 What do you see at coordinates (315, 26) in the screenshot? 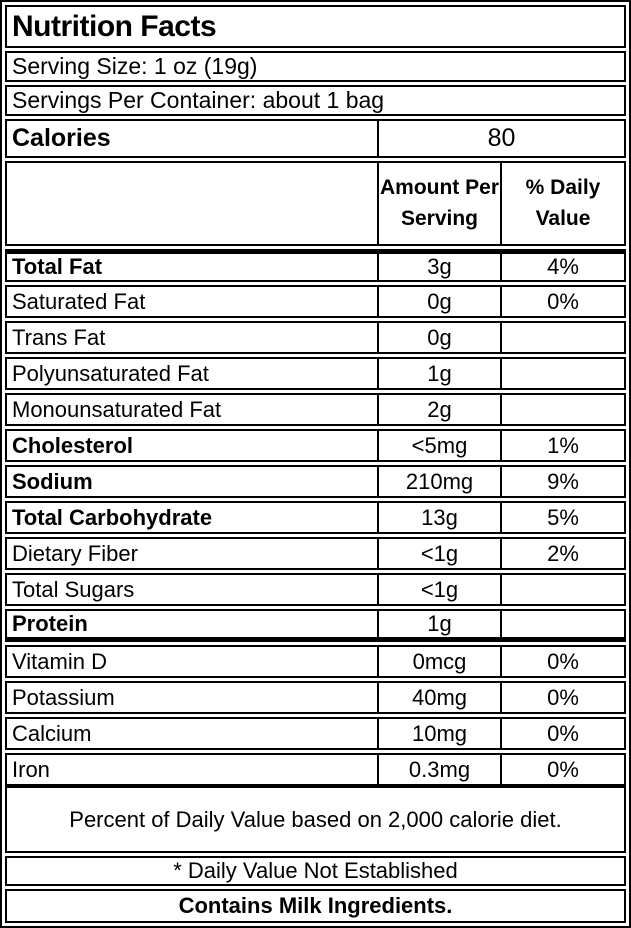
I see `label-title-row: Nutrition Facts` at bounding box center [315, 26].